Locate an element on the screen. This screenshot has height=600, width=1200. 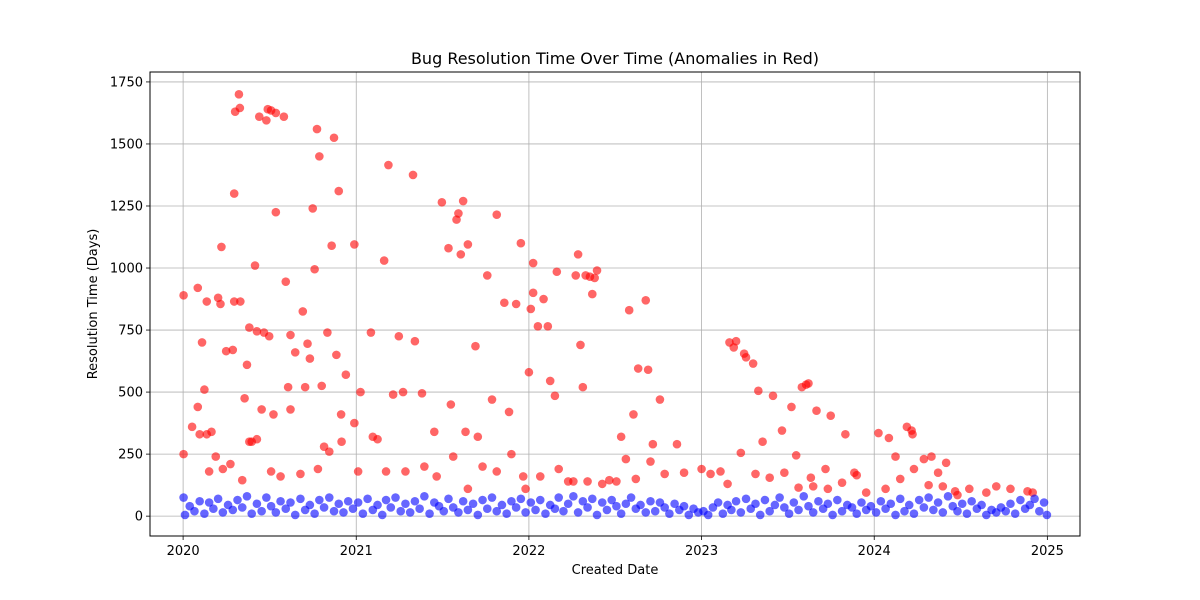
y-tick-label: 750 is located at coordinates (130, 331).